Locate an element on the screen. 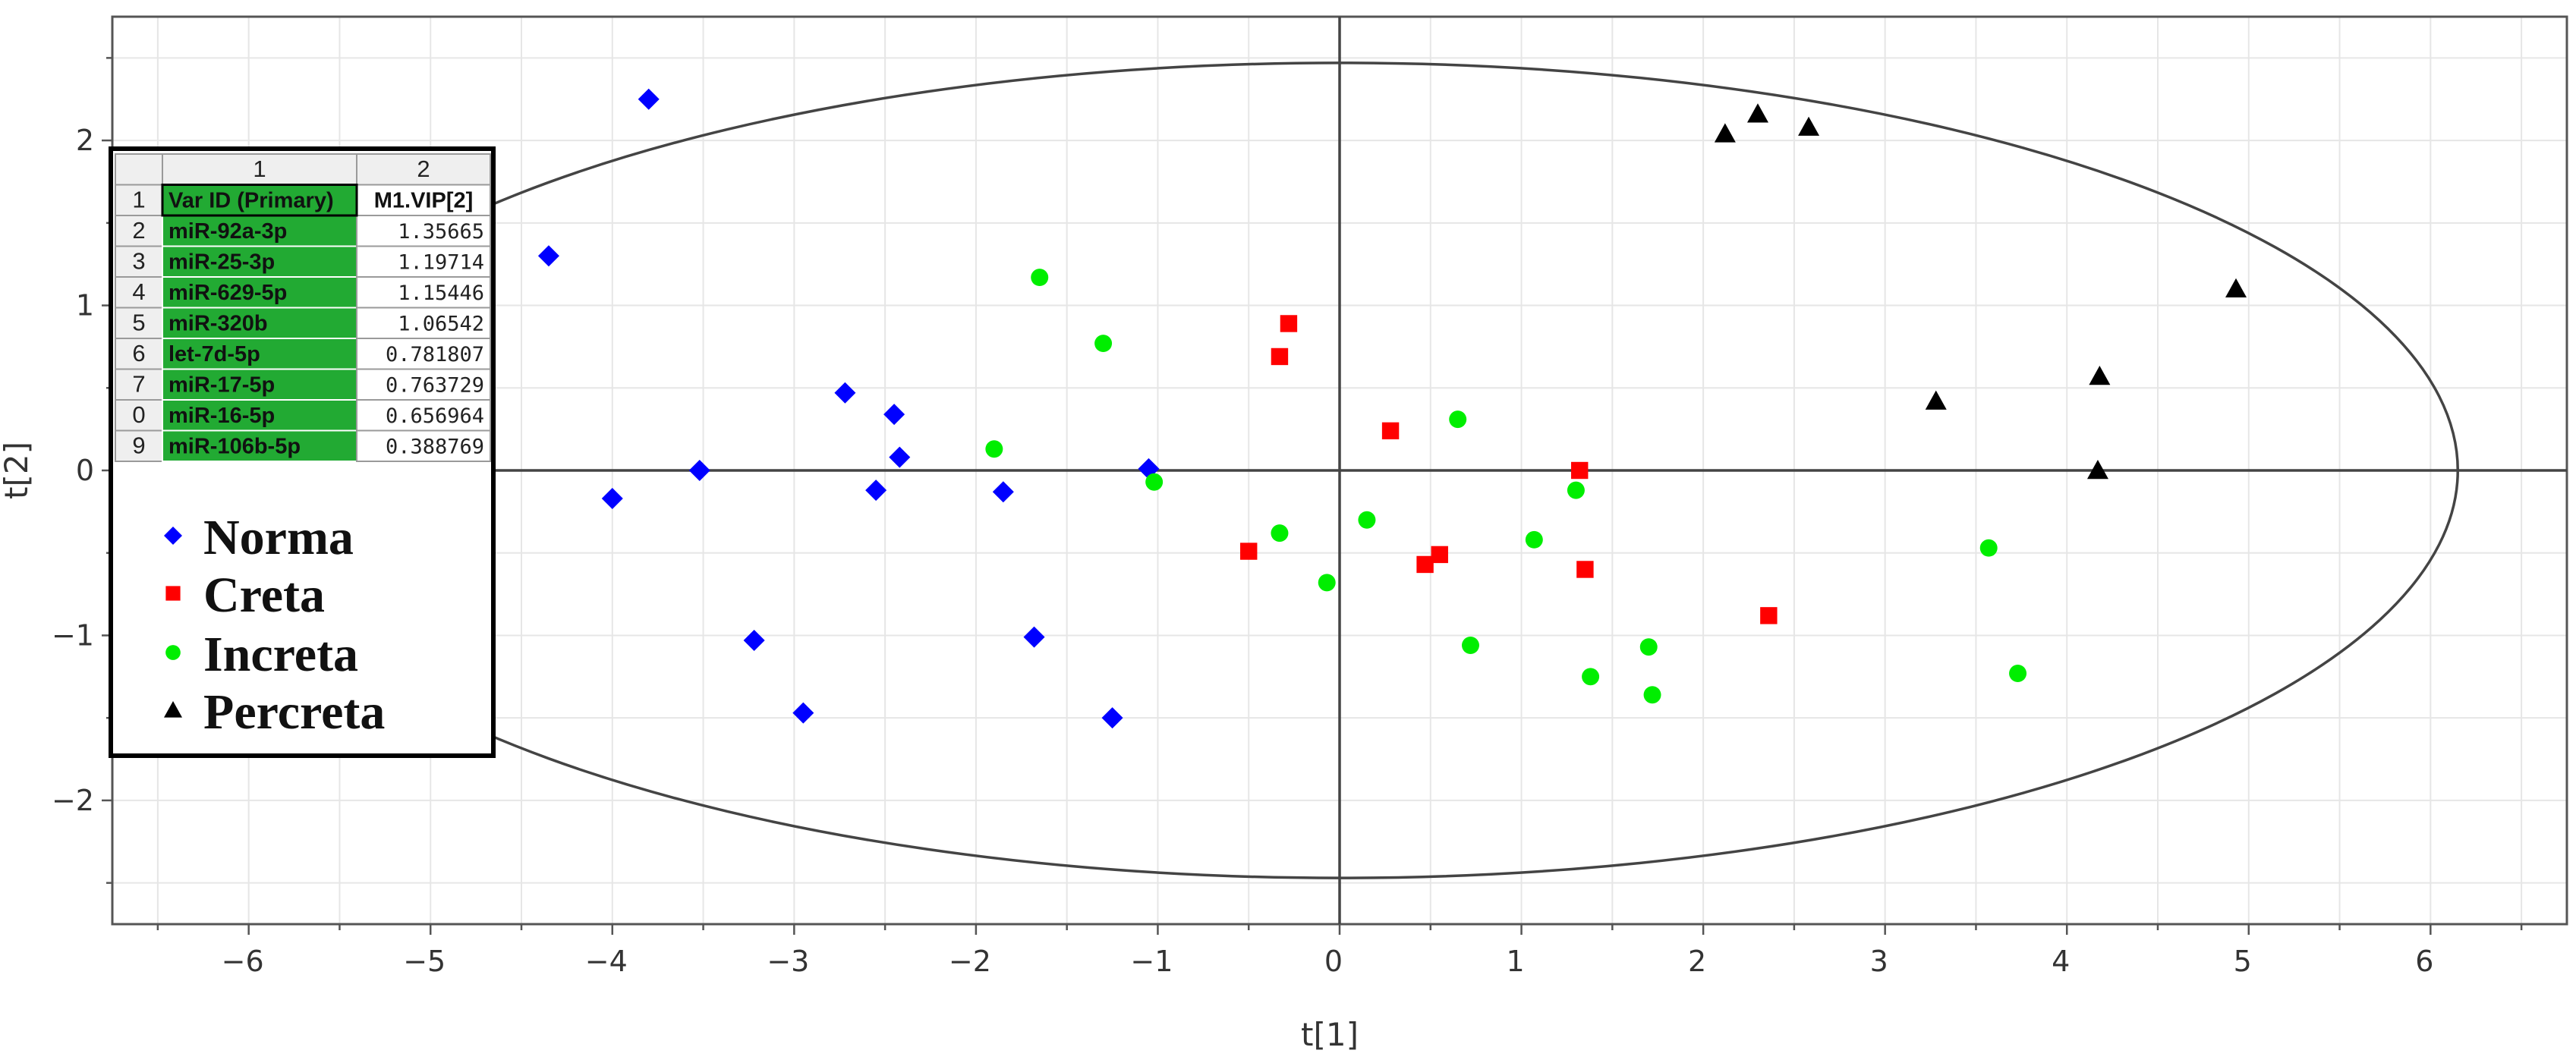 The height and width of the screenshot is (1063, 2576). table-var-id: let-7d-5p is located at coordinates (214, 354).